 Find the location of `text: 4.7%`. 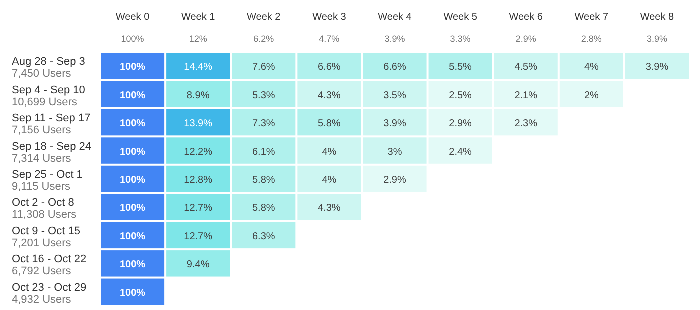

text: 4.7% is located at coordinates (329, 39).